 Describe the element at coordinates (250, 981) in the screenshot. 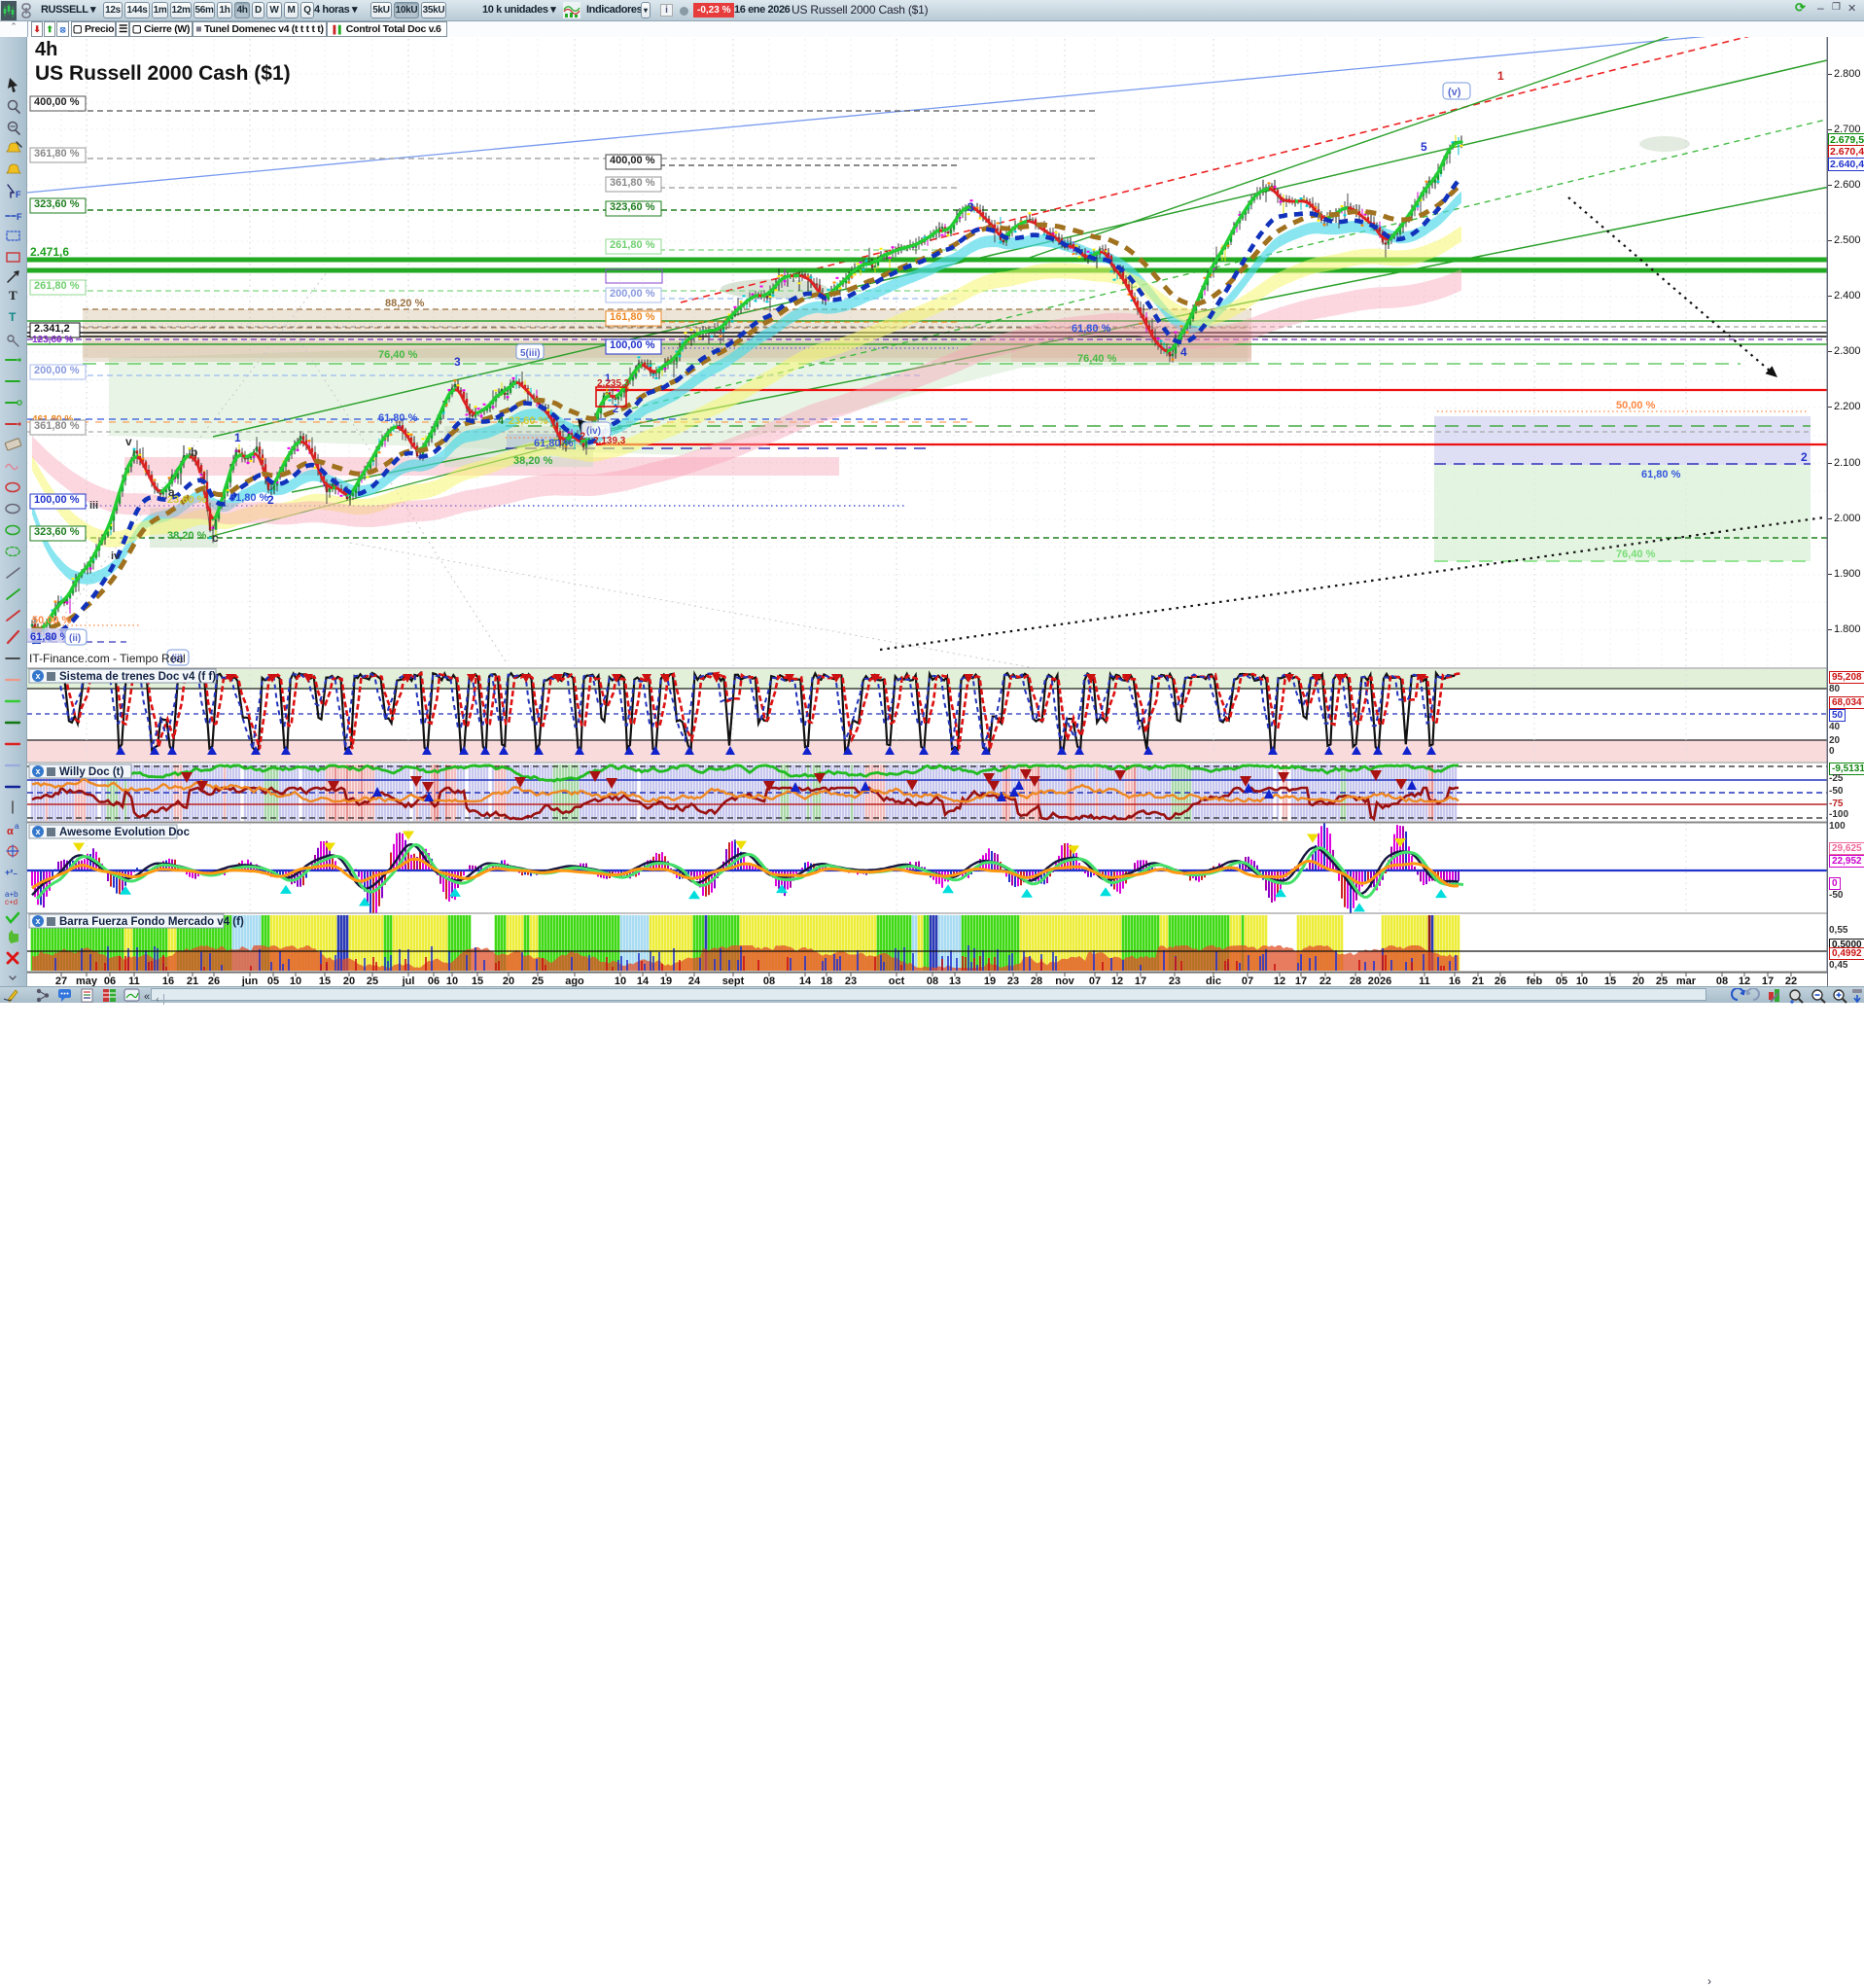

I see `svg-text: jun` at that location.